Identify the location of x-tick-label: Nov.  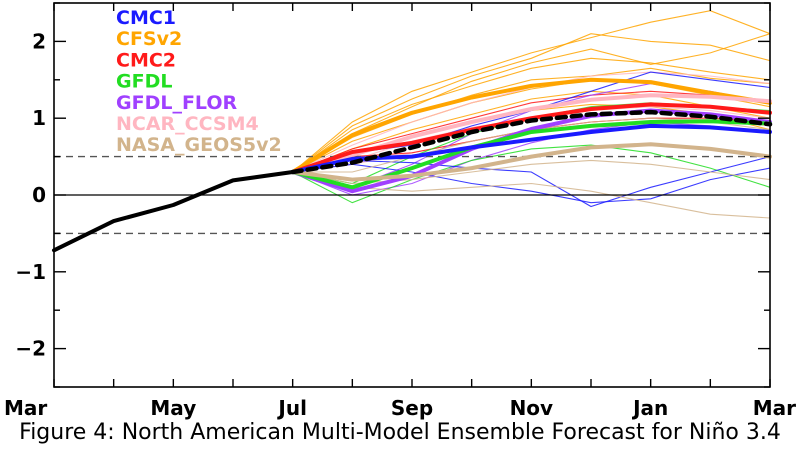
(532, 408).